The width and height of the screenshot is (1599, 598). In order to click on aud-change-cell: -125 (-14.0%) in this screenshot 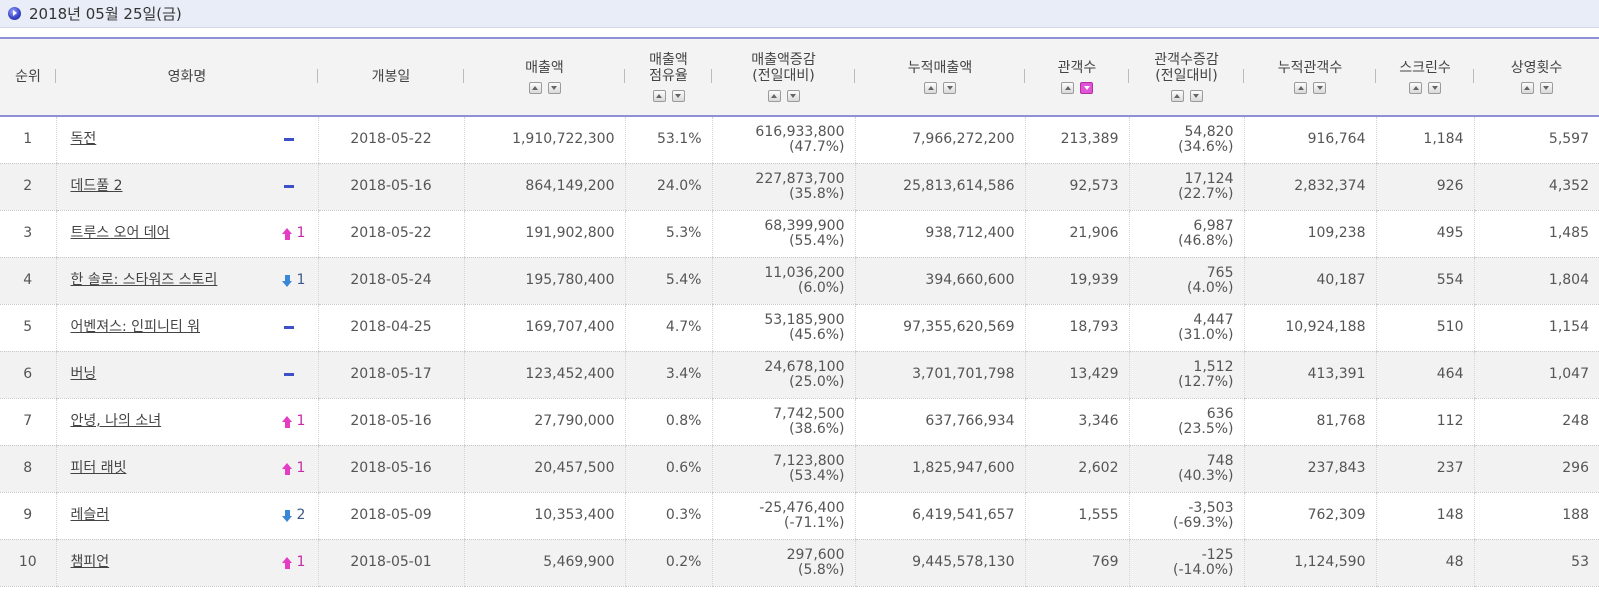, I will do `click(1186, 563)`.